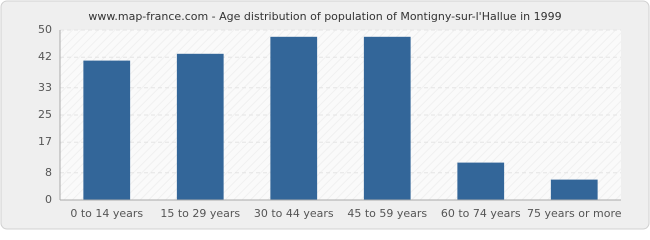  What do you see at coordinates (106, 213) in the screenshot?
I see `x-tick-label: 0 to 14 years` at bounding box center [106, 213].